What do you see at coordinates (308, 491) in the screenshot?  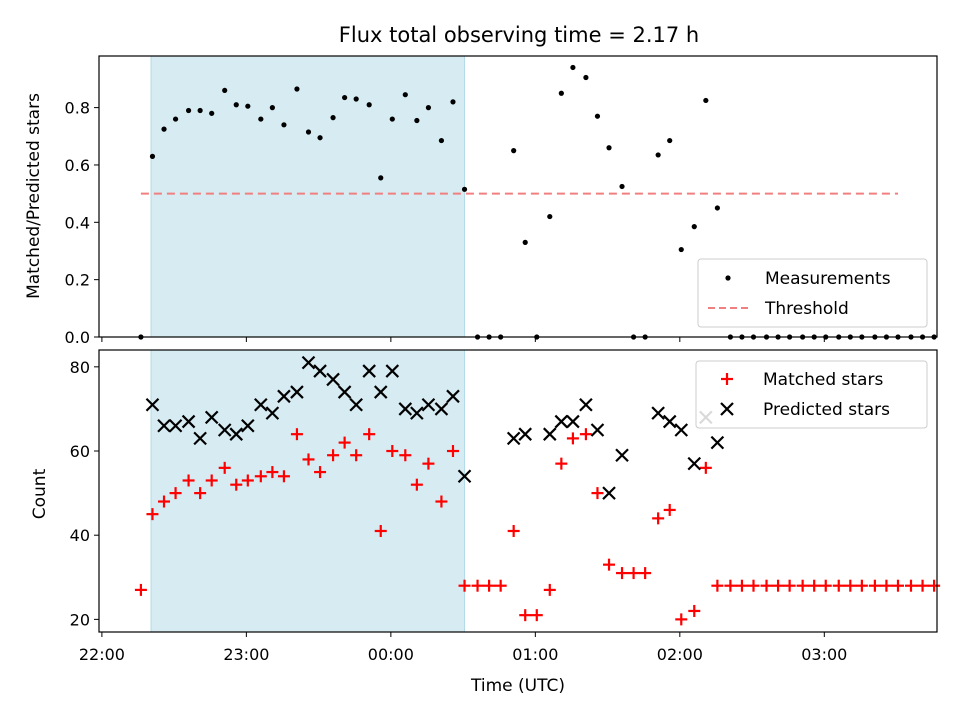 I see `observing-window-band` at bounding box center [308, 491].